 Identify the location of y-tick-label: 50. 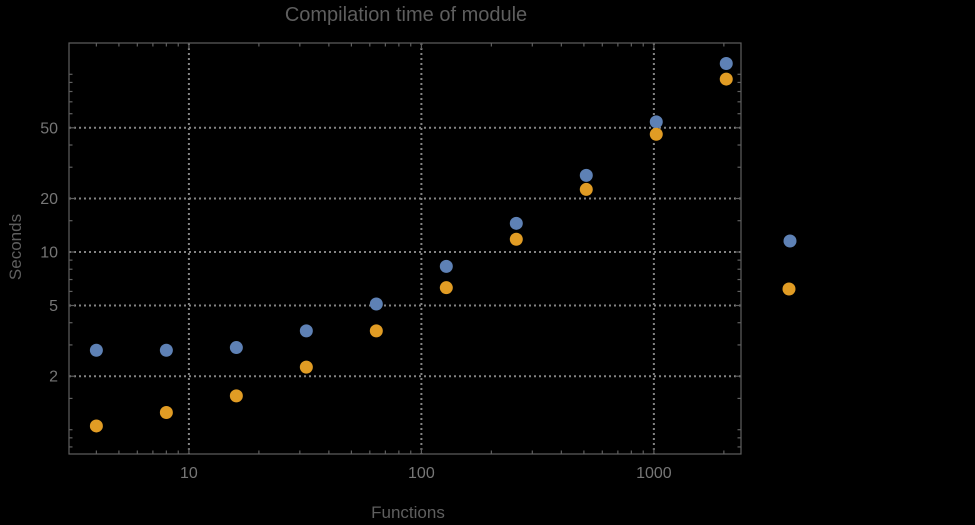
(49, 128).